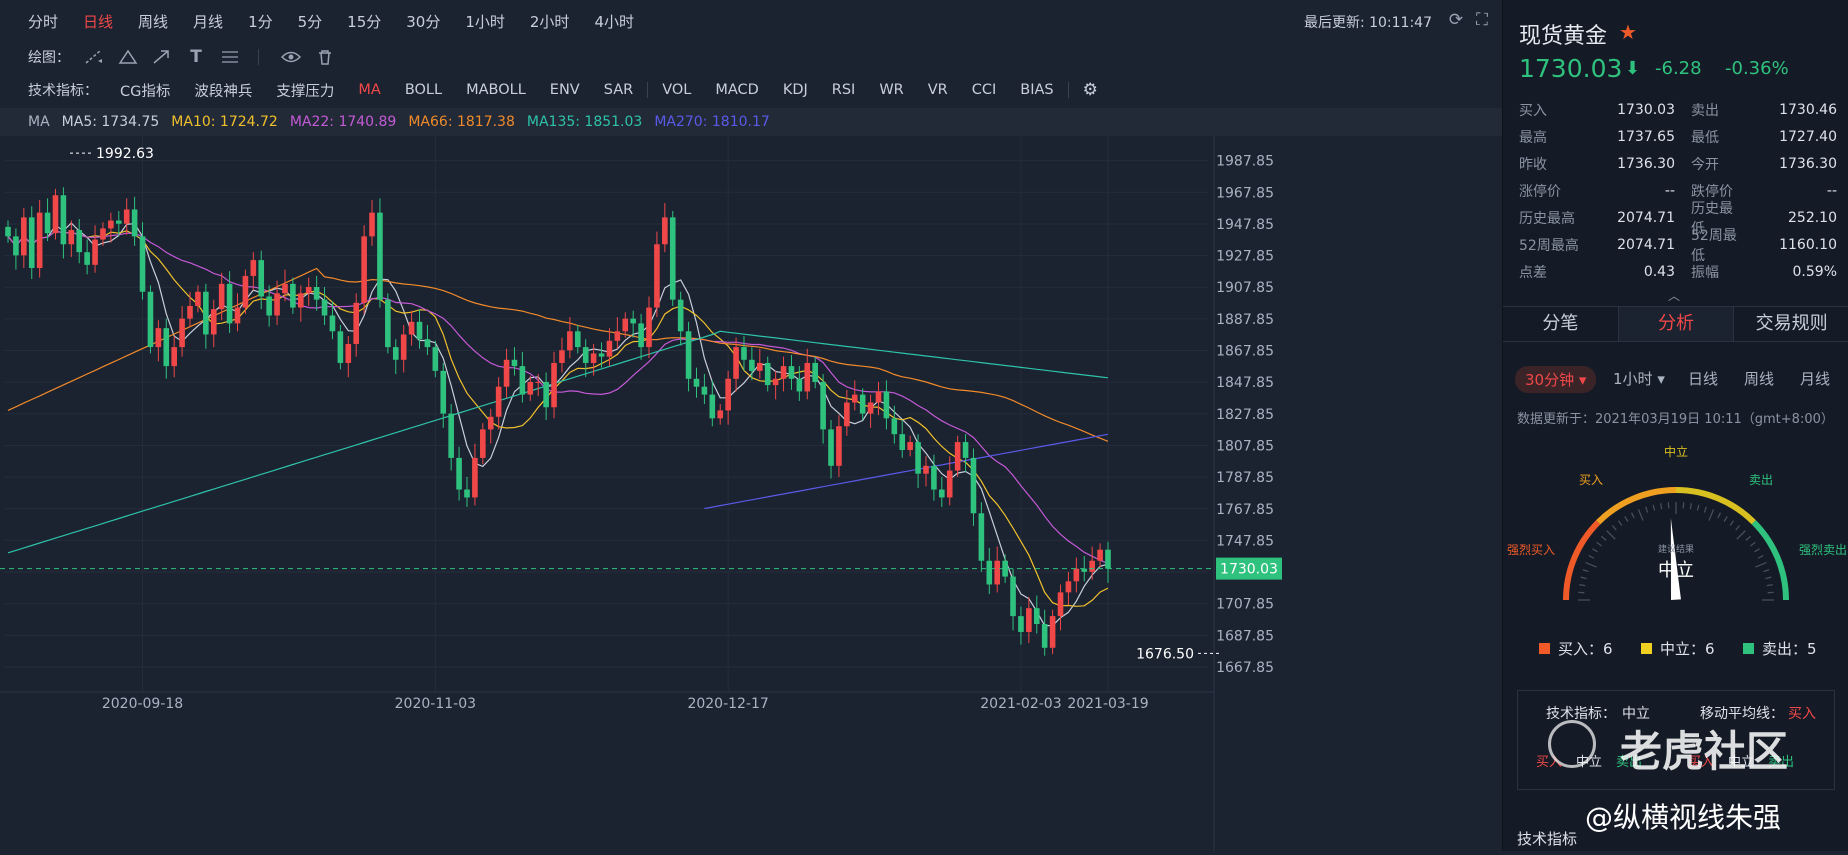 This screenshot has width=1848, height=855. What do you see at coordinates (43, 21) in the screenshot?
I see `period-tab-0: 分时` at bounding box center [43, 21].